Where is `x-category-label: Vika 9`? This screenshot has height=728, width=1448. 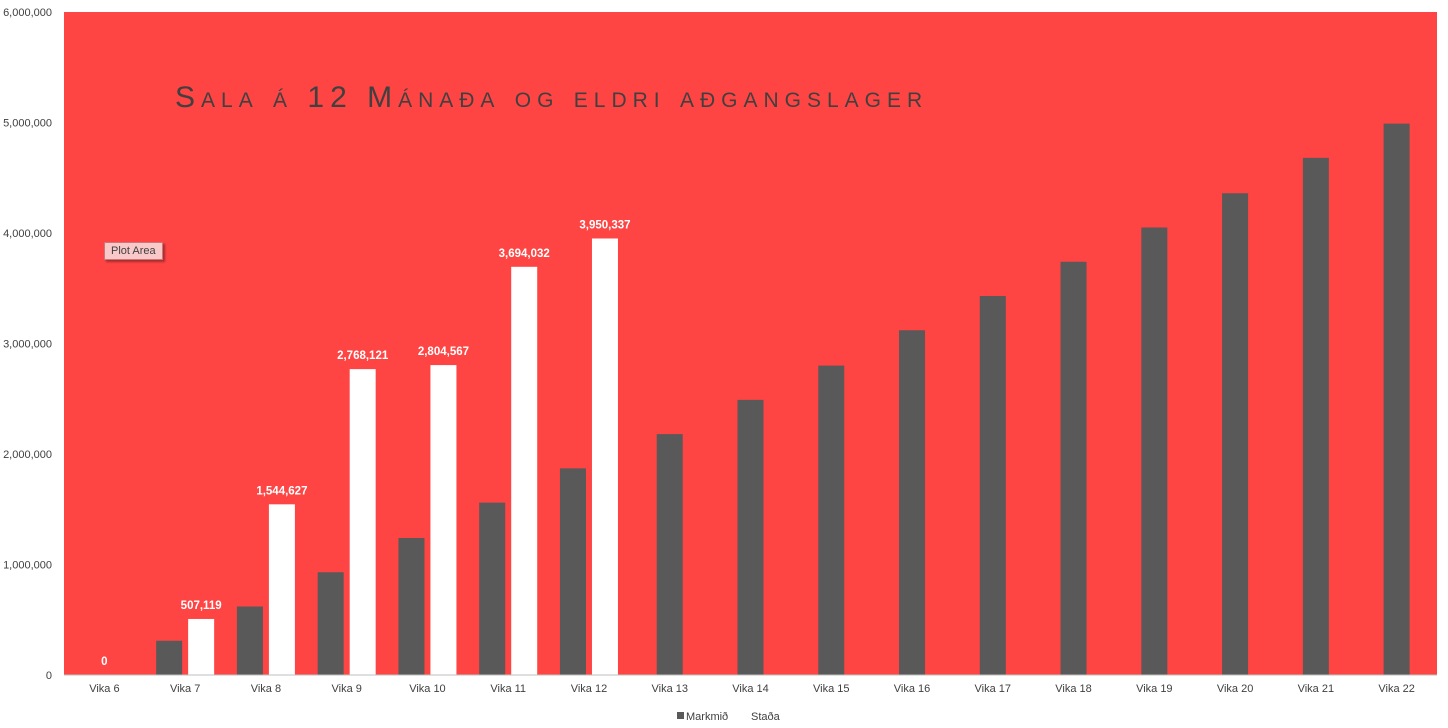 x-category-label: Vika 9 is located at coordinates (346, 689).